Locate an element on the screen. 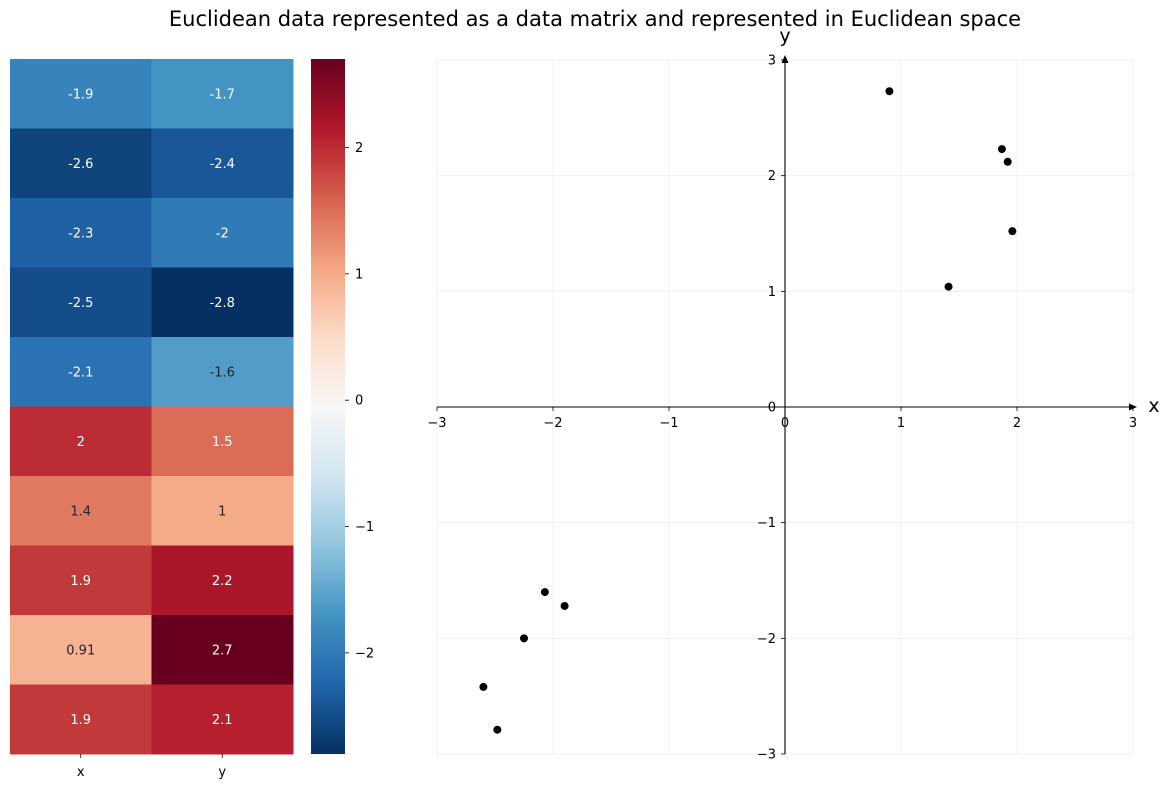  heatmap-cell-label: -2.6 is located at coordinates (80, 164).